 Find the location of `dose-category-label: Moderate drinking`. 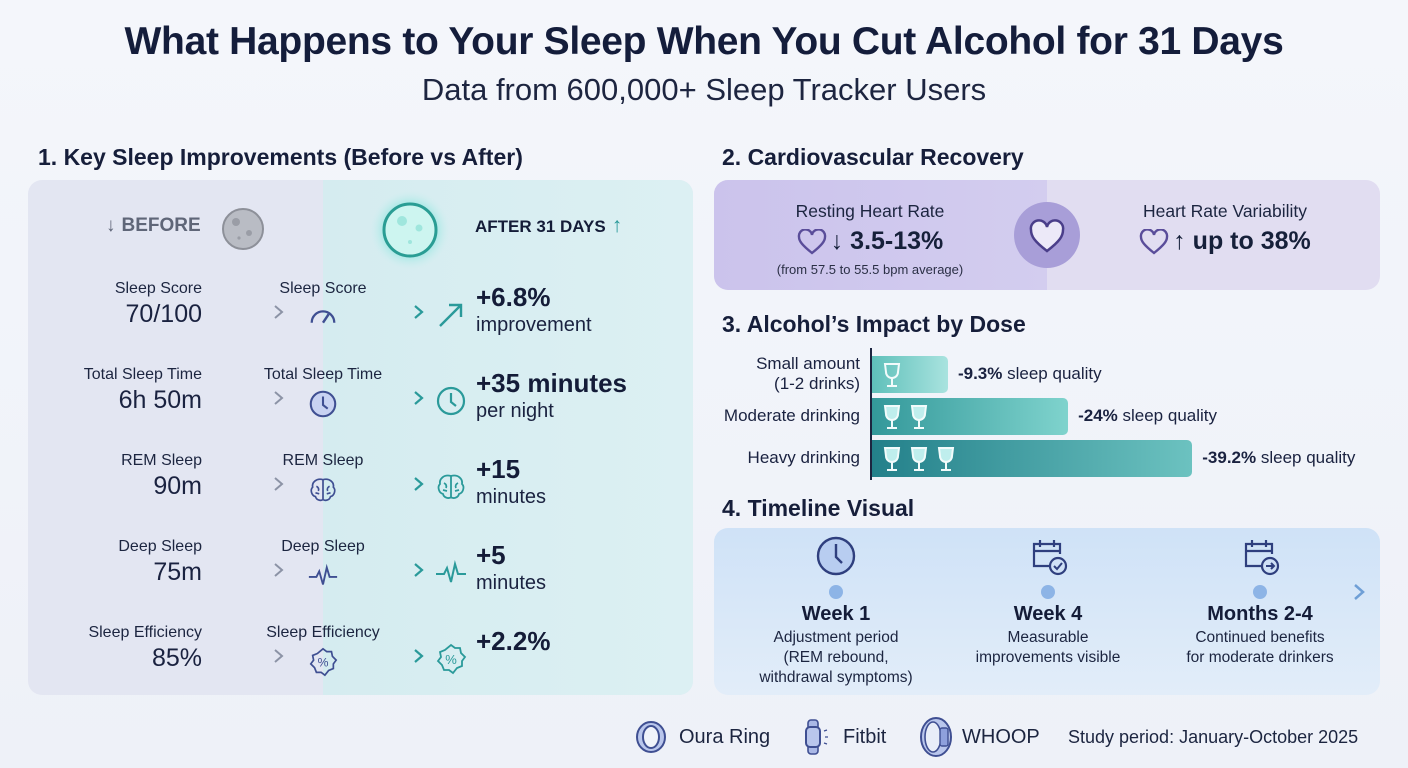

dose-category-label: Moderate drinking is located at coordinates (780, 416).